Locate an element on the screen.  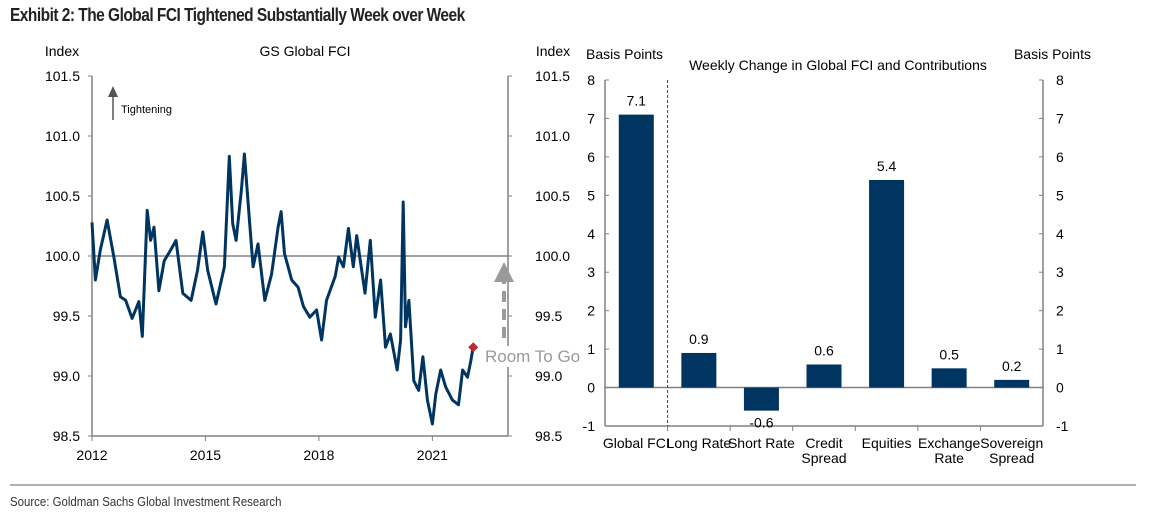
bar-category-label: Equities is located at coordinates (887, 443).